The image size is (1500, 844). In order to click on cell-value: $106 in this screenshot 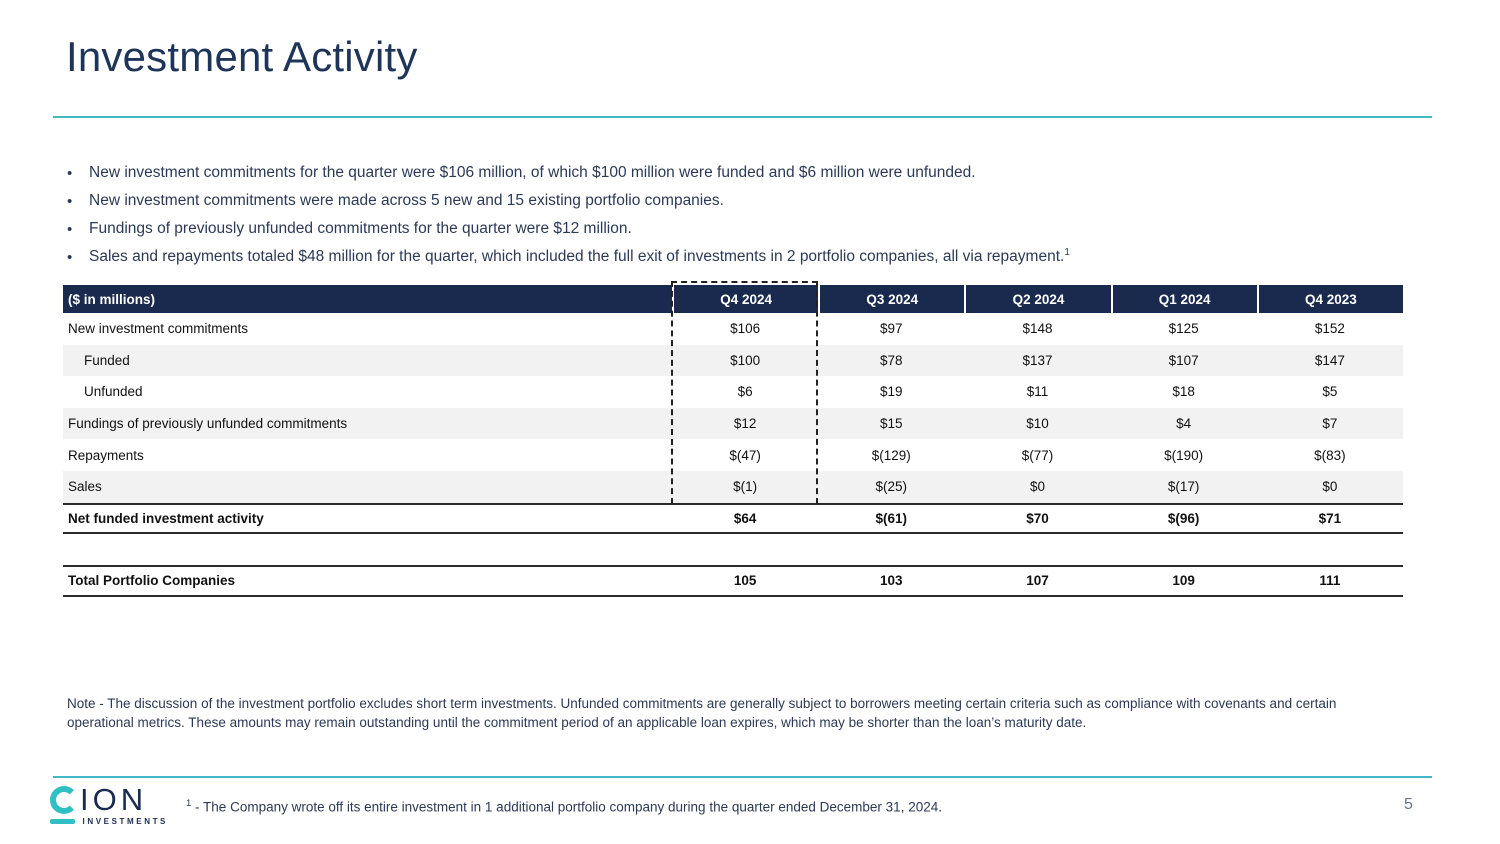, I will do `click(745, 329)`.